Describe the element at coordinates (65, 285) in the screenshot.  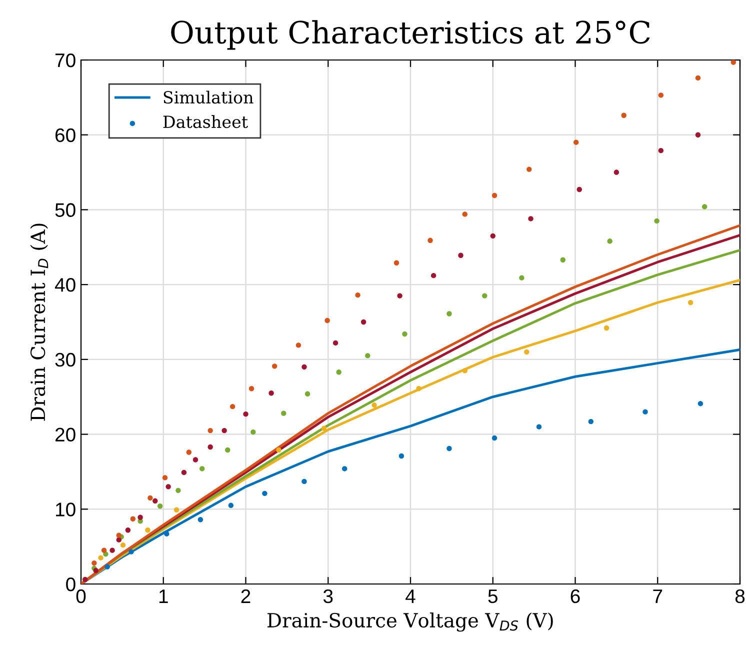
I see `y-tick-label: 40` at that location.